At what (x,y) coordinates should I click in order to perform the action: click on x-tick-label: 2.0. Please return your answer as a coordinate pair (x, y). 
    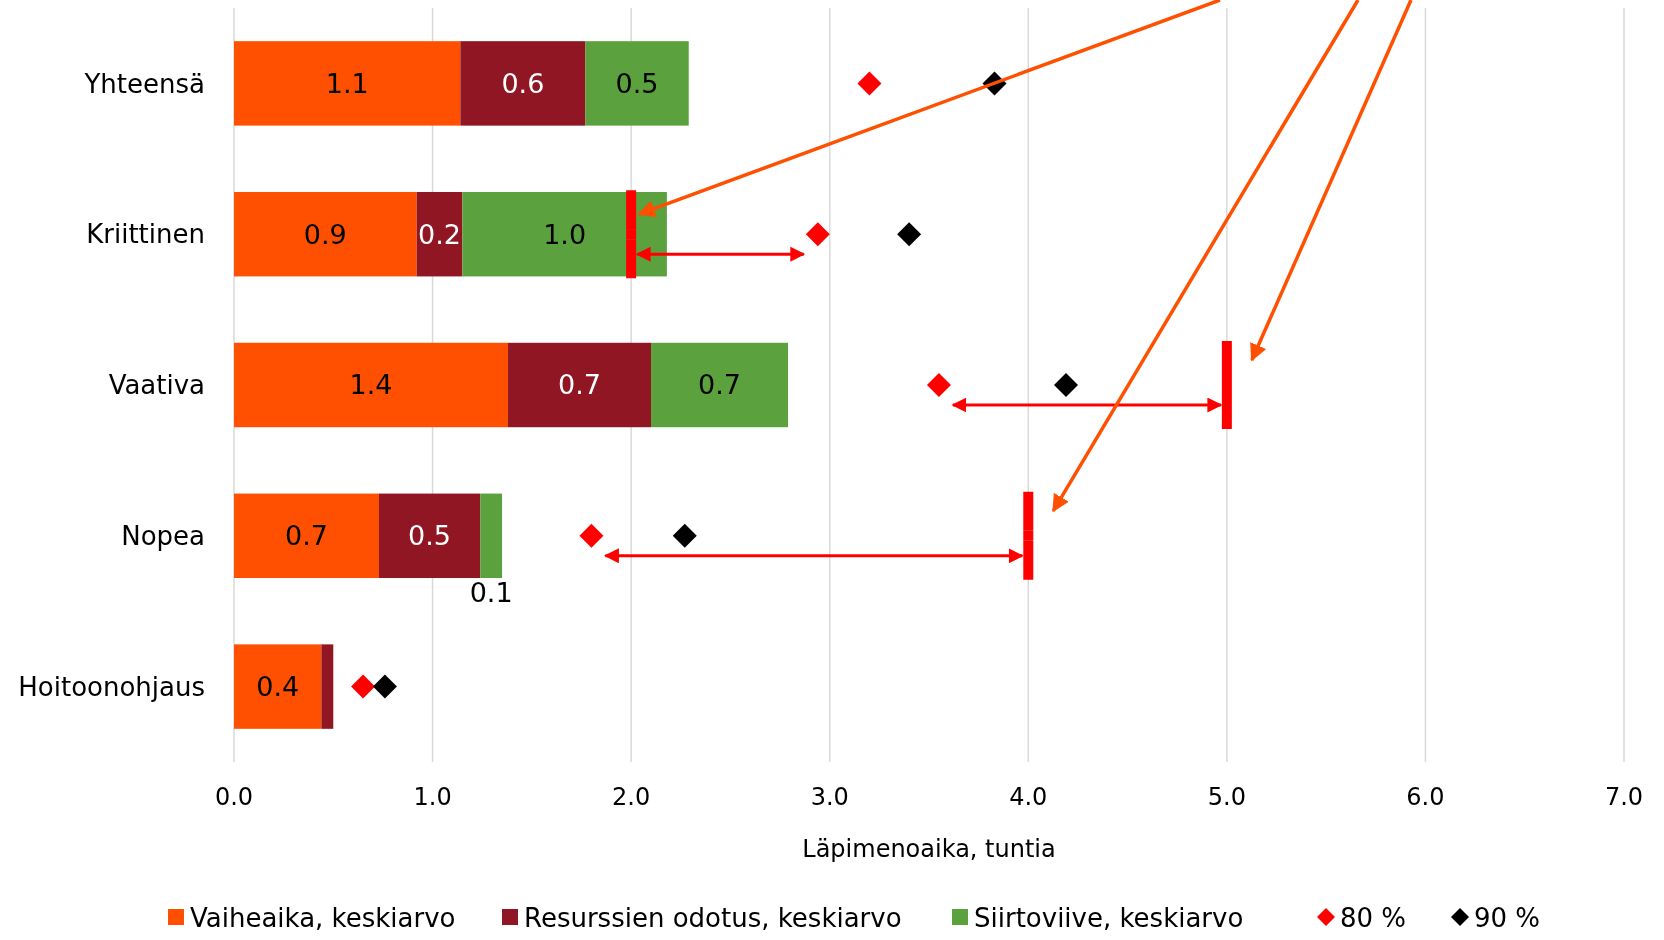
    Looking at the image, I should click on (631, 797).